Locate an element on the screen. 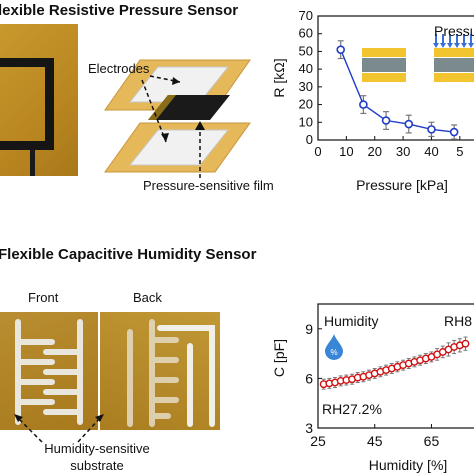 This screenshot has height=474, width=474. inset-relaxed-sensor is located at coordinates (384, 65).